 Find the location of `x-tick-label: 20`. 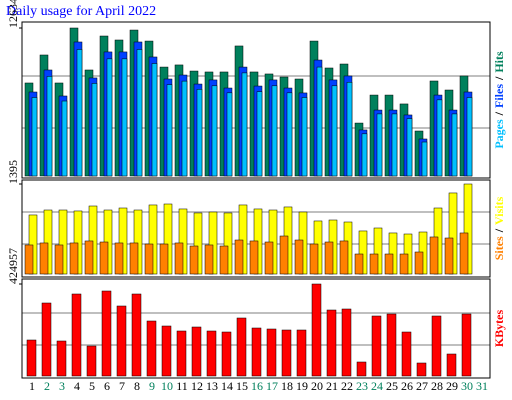

x-tick-label: 20 is located at coordinates (317, 386).